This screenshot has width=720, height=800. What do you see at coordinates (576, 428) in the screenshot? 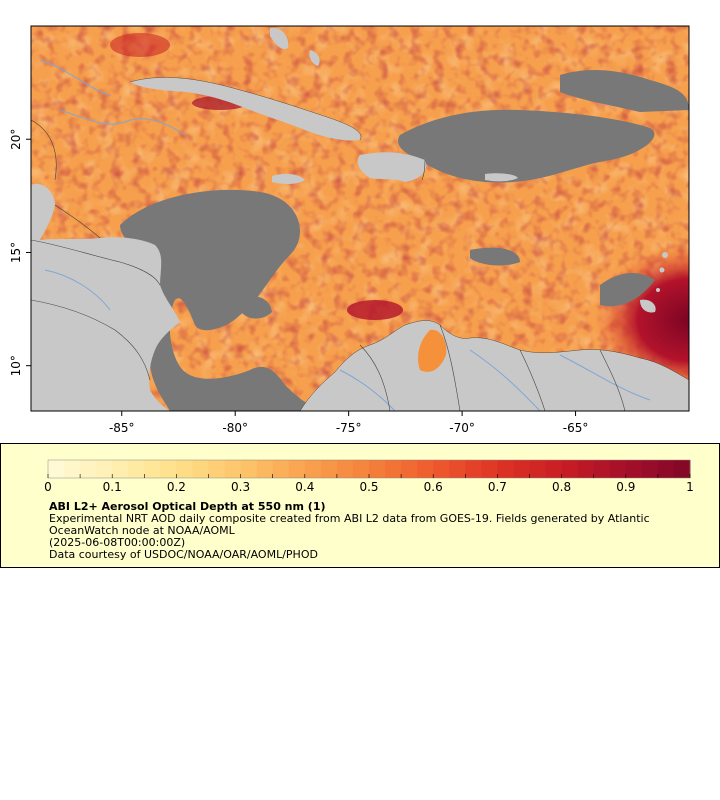
I see `x-tick-label: -65°` at bounding box center [576, 428].